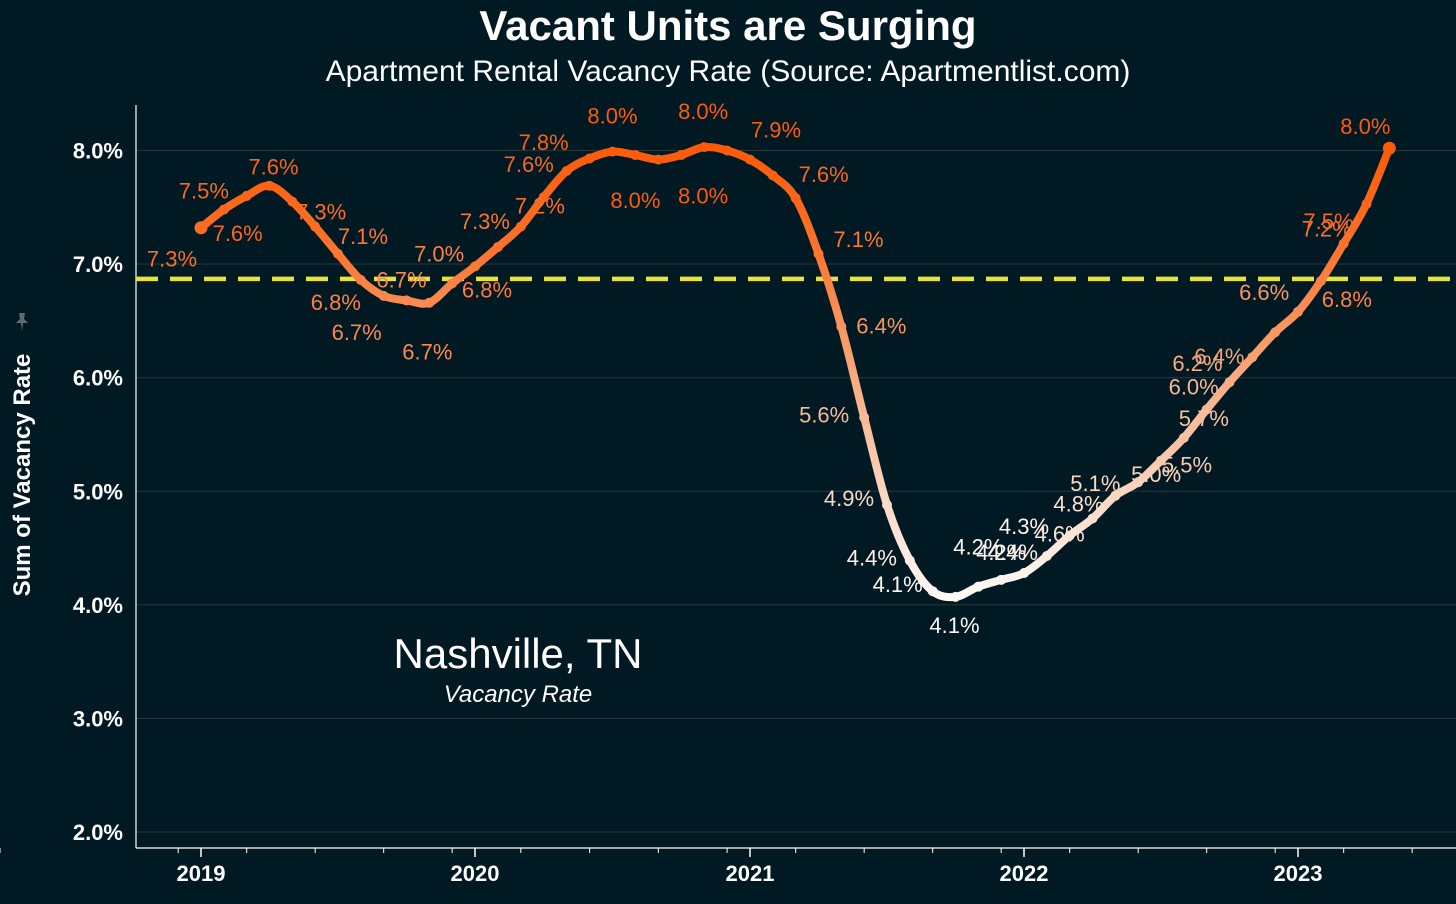  What do you see at coordinates (98, 718) in the screenshot?
I see `y-tick-label: 3.0%` at bounding box center [98, 718].